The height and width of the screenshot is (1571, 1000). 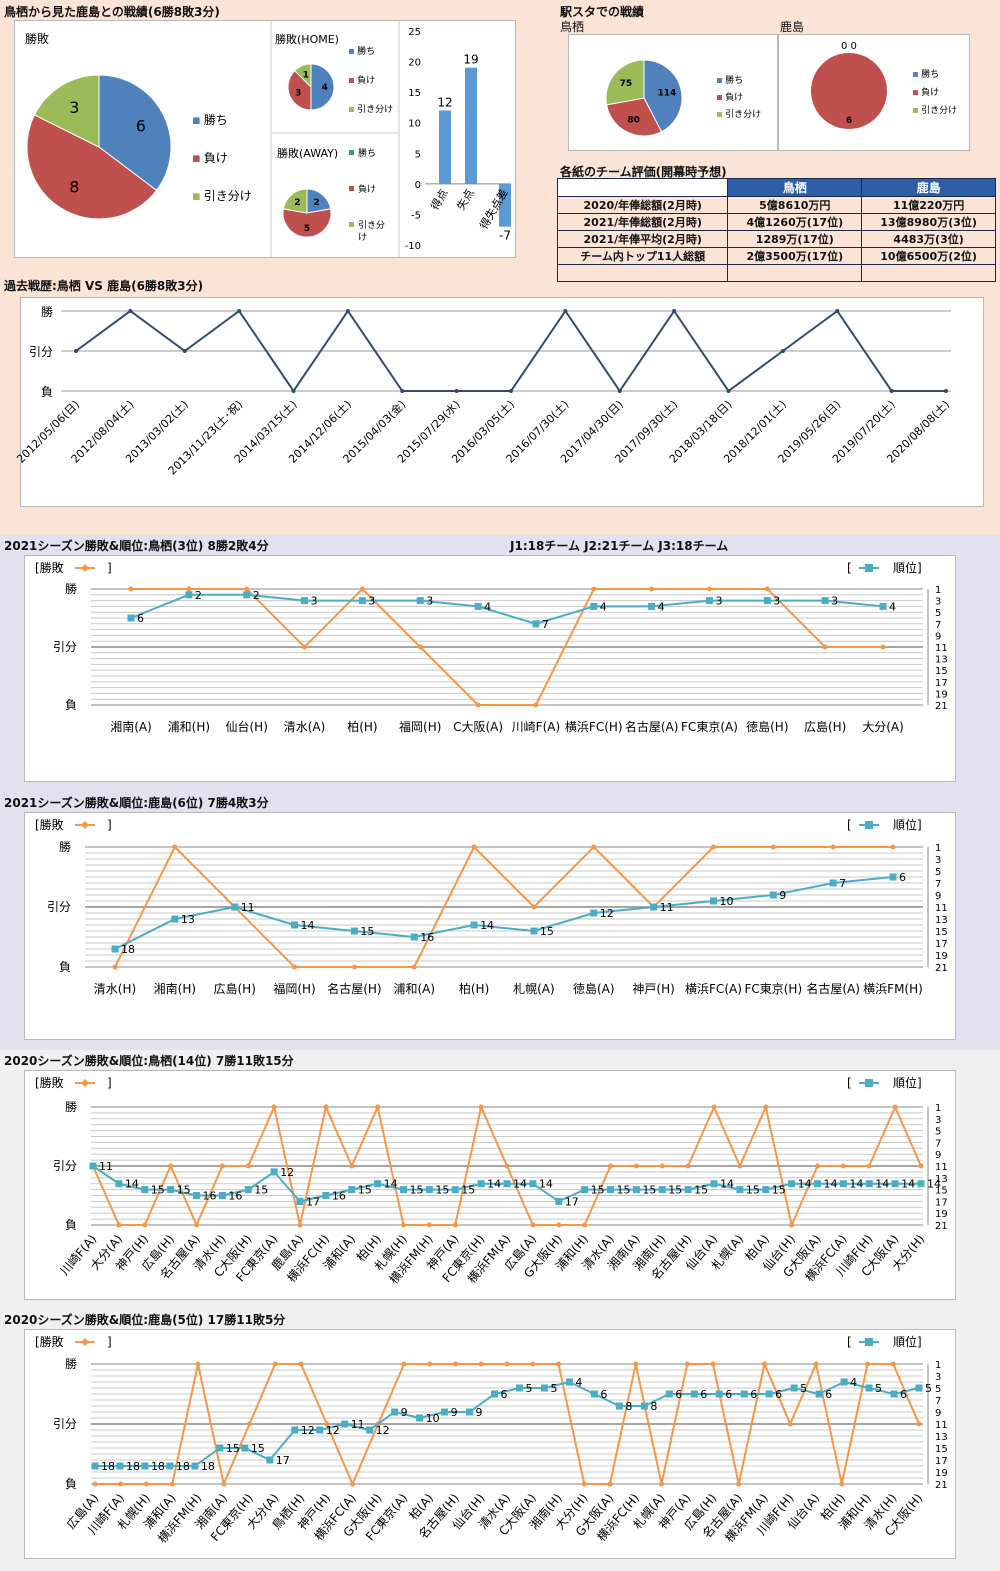 I want to click on rank-point-label: 4, so click(x=661, y=606).